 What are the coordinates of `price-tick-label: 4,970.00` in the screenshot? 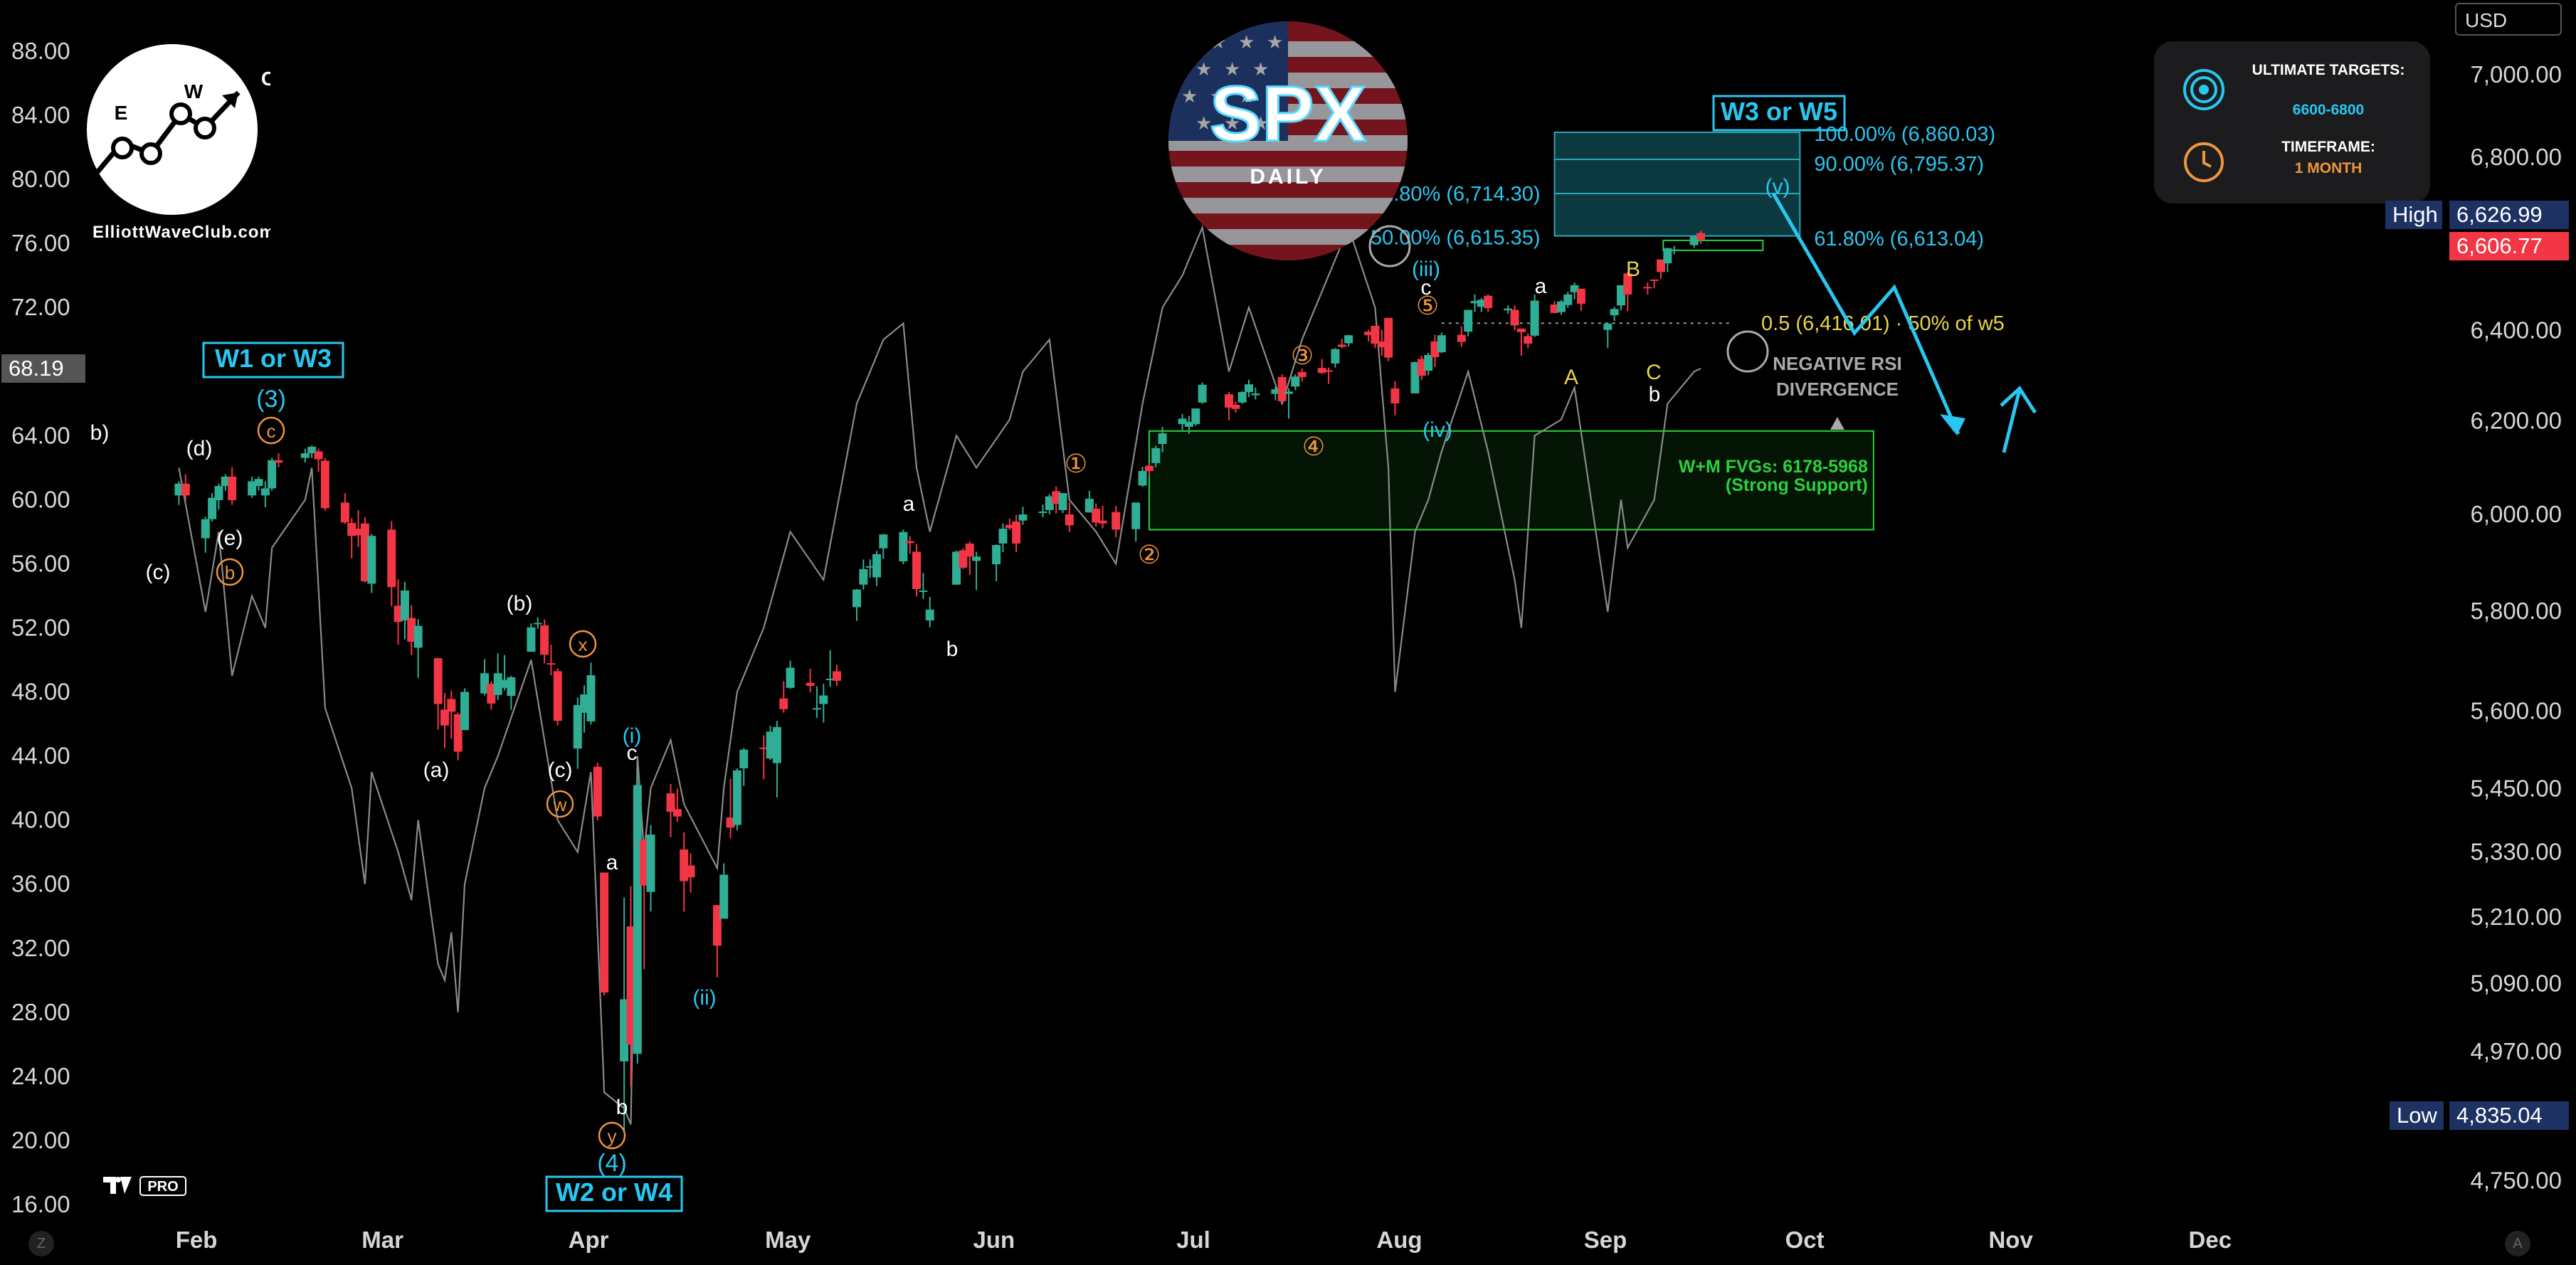 It's located at (2517, 1051).